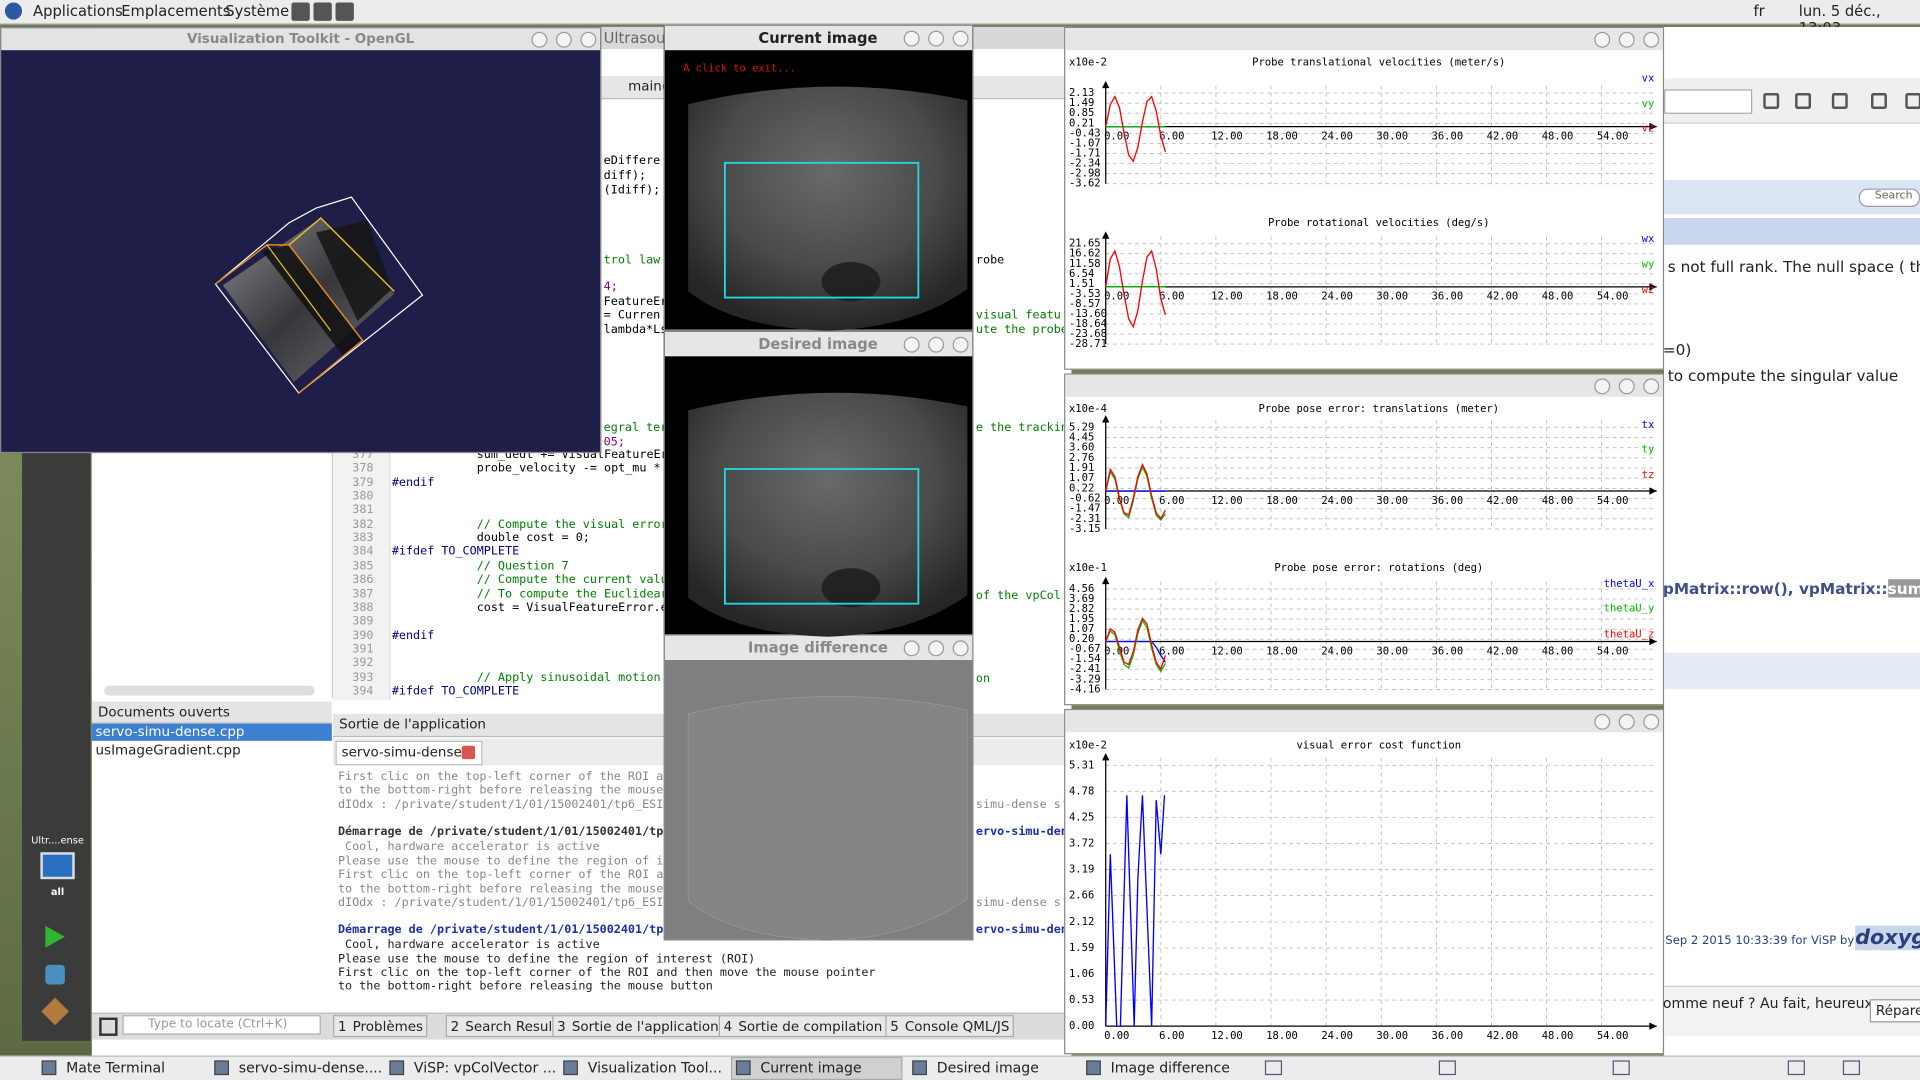  I want to click on output-pane-tab: 2 Search Results, so click(507, 1026).